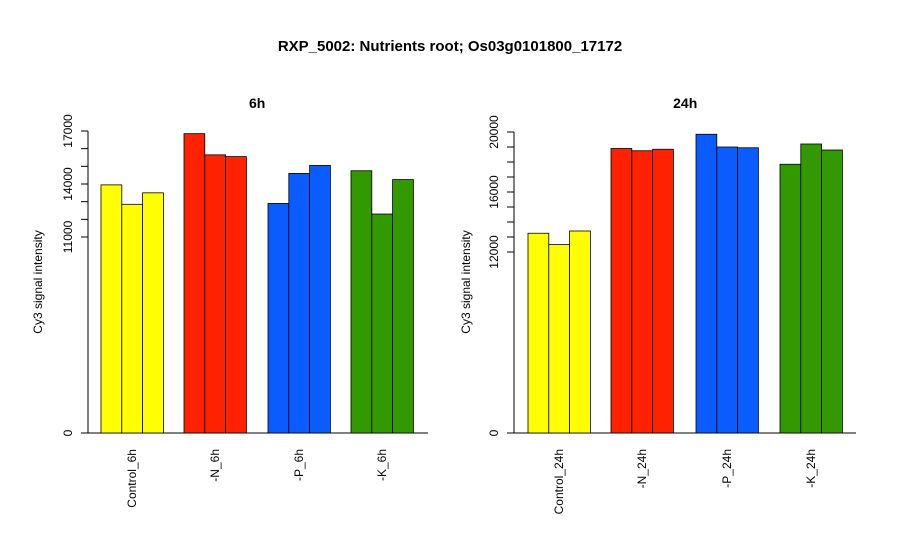 The height and width of the screenshot is (550, 900). Describe the element at coordinates (727, 468) in the screenshot. I see `chart-2-category-label: -P_24h` at that location.